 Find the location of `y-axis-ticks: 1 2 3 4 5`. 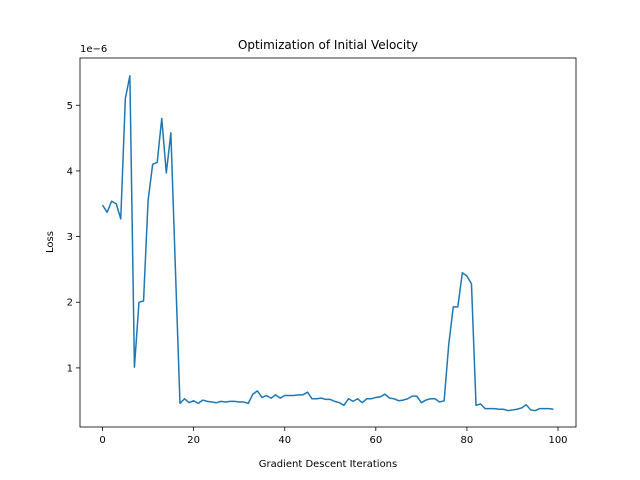

y-axis-ticks: 1 2 3 4 5 is located at coordinates (73, 237).